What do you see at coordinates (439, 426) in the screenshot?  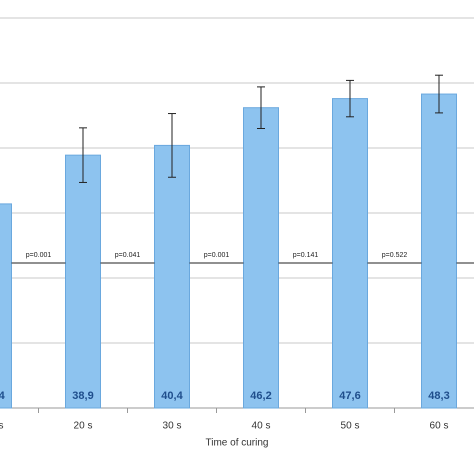 I see `x-tick-label: 60 s` at bounding box center [439, 426].